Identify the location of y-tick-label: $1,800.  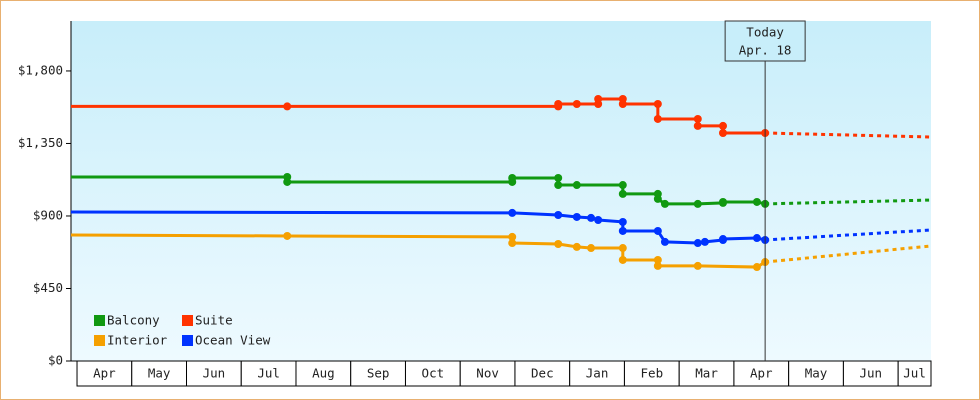
(40, 69).